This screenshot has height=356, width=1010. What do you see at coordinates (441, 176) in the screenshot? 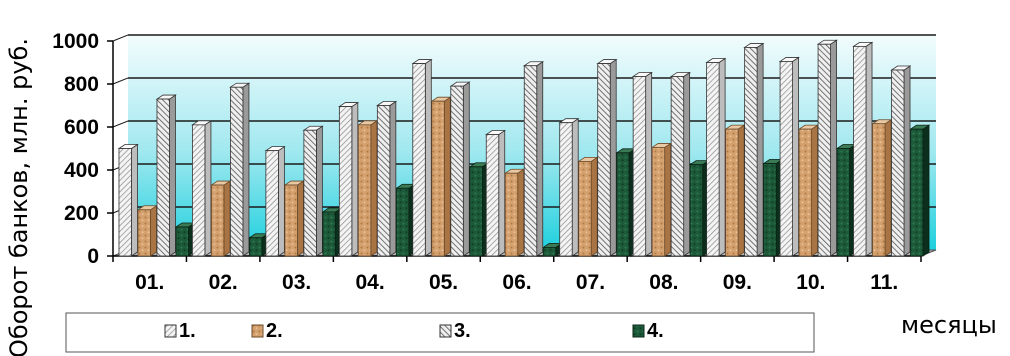
I see `bar-2-05.` at bounding box center [441, 176].